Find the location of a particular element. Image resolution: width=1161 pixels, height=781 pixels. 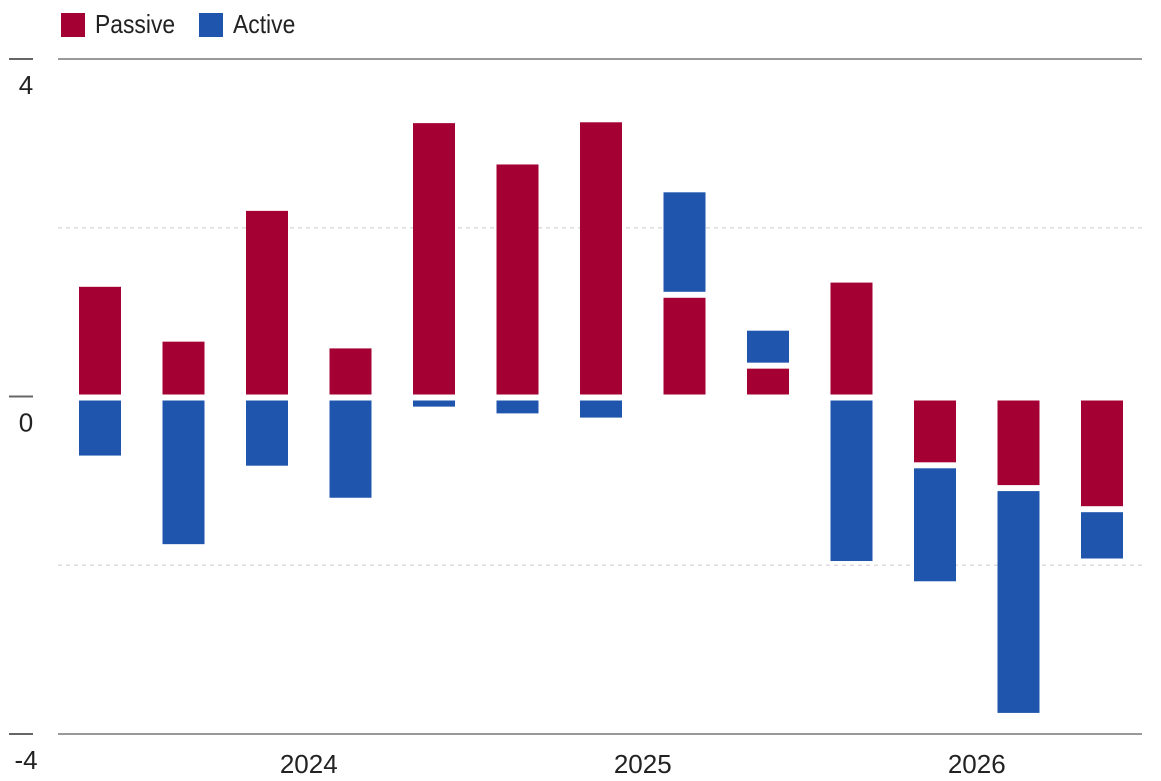

x-tick-label-1: 2025 is located at coordinates (643, 764).